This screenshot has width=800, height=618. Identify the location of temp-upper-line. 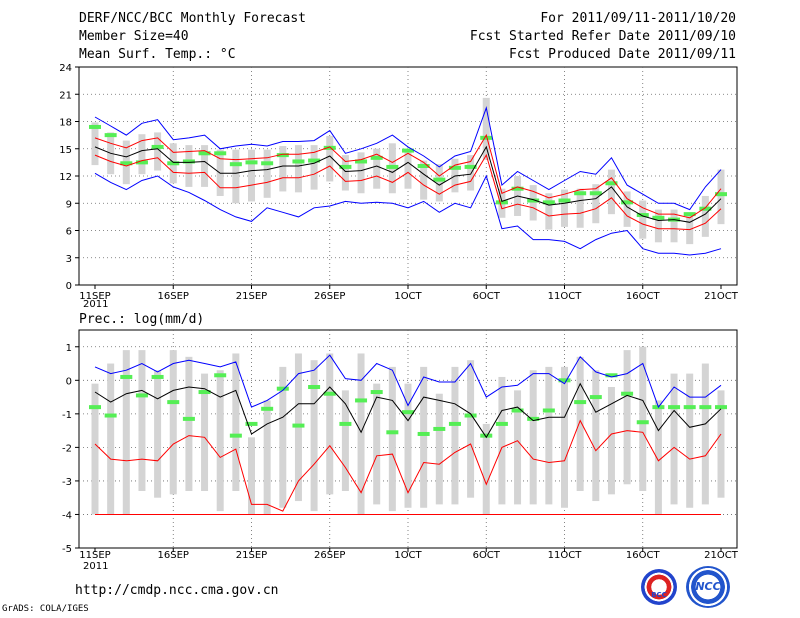
(408, 176).